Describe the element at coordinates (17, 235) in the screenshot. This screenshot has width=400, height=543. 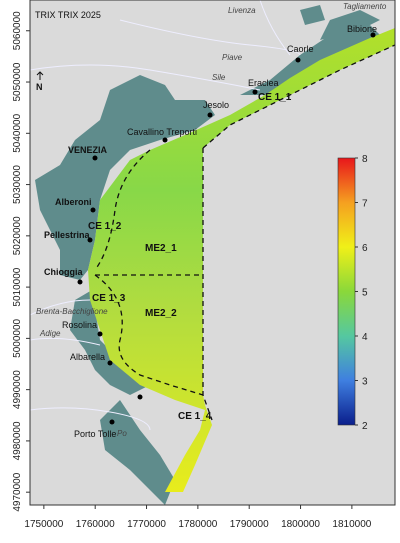
I see `y-tick-label: 5020000` at that location.